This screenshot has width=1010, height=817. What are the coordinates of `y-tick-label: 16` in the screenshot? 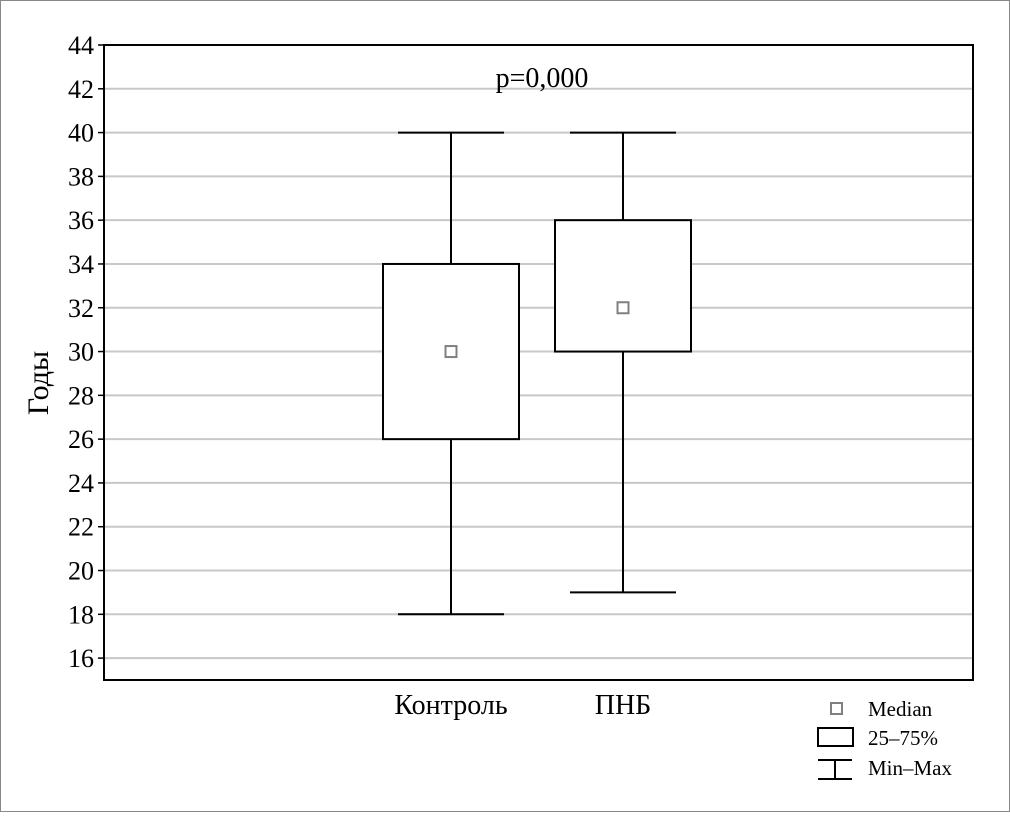 It's located at (81, 658).